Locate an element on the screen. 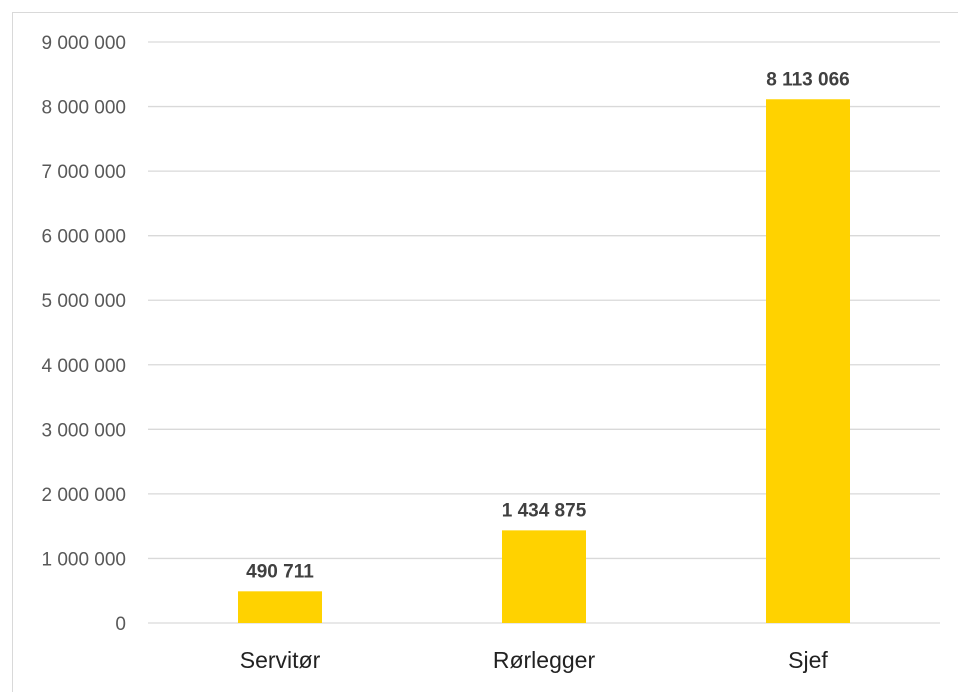  x-axis-category-labels: Servitør Rørlegger Sjef is located at coordinates (534, 660).